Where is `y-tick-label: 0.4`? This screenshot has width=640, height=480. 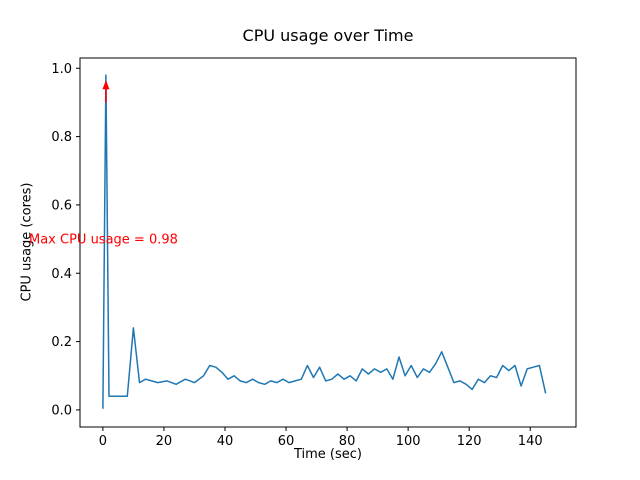
y-tick-label: 0.4 is located at coordinates (61, 274).